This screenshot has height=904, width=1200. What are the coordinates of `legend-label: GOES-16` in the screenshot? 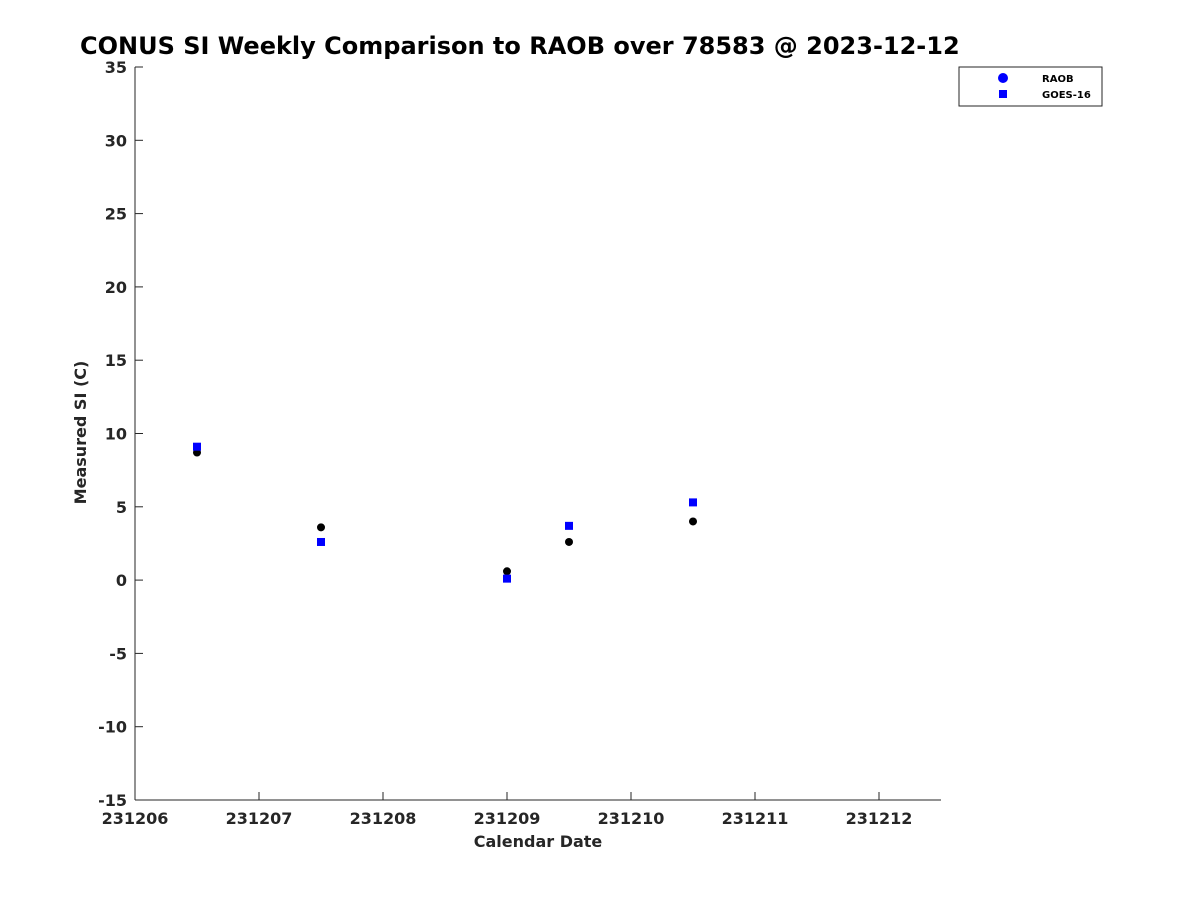 It's located at (1066, 95).